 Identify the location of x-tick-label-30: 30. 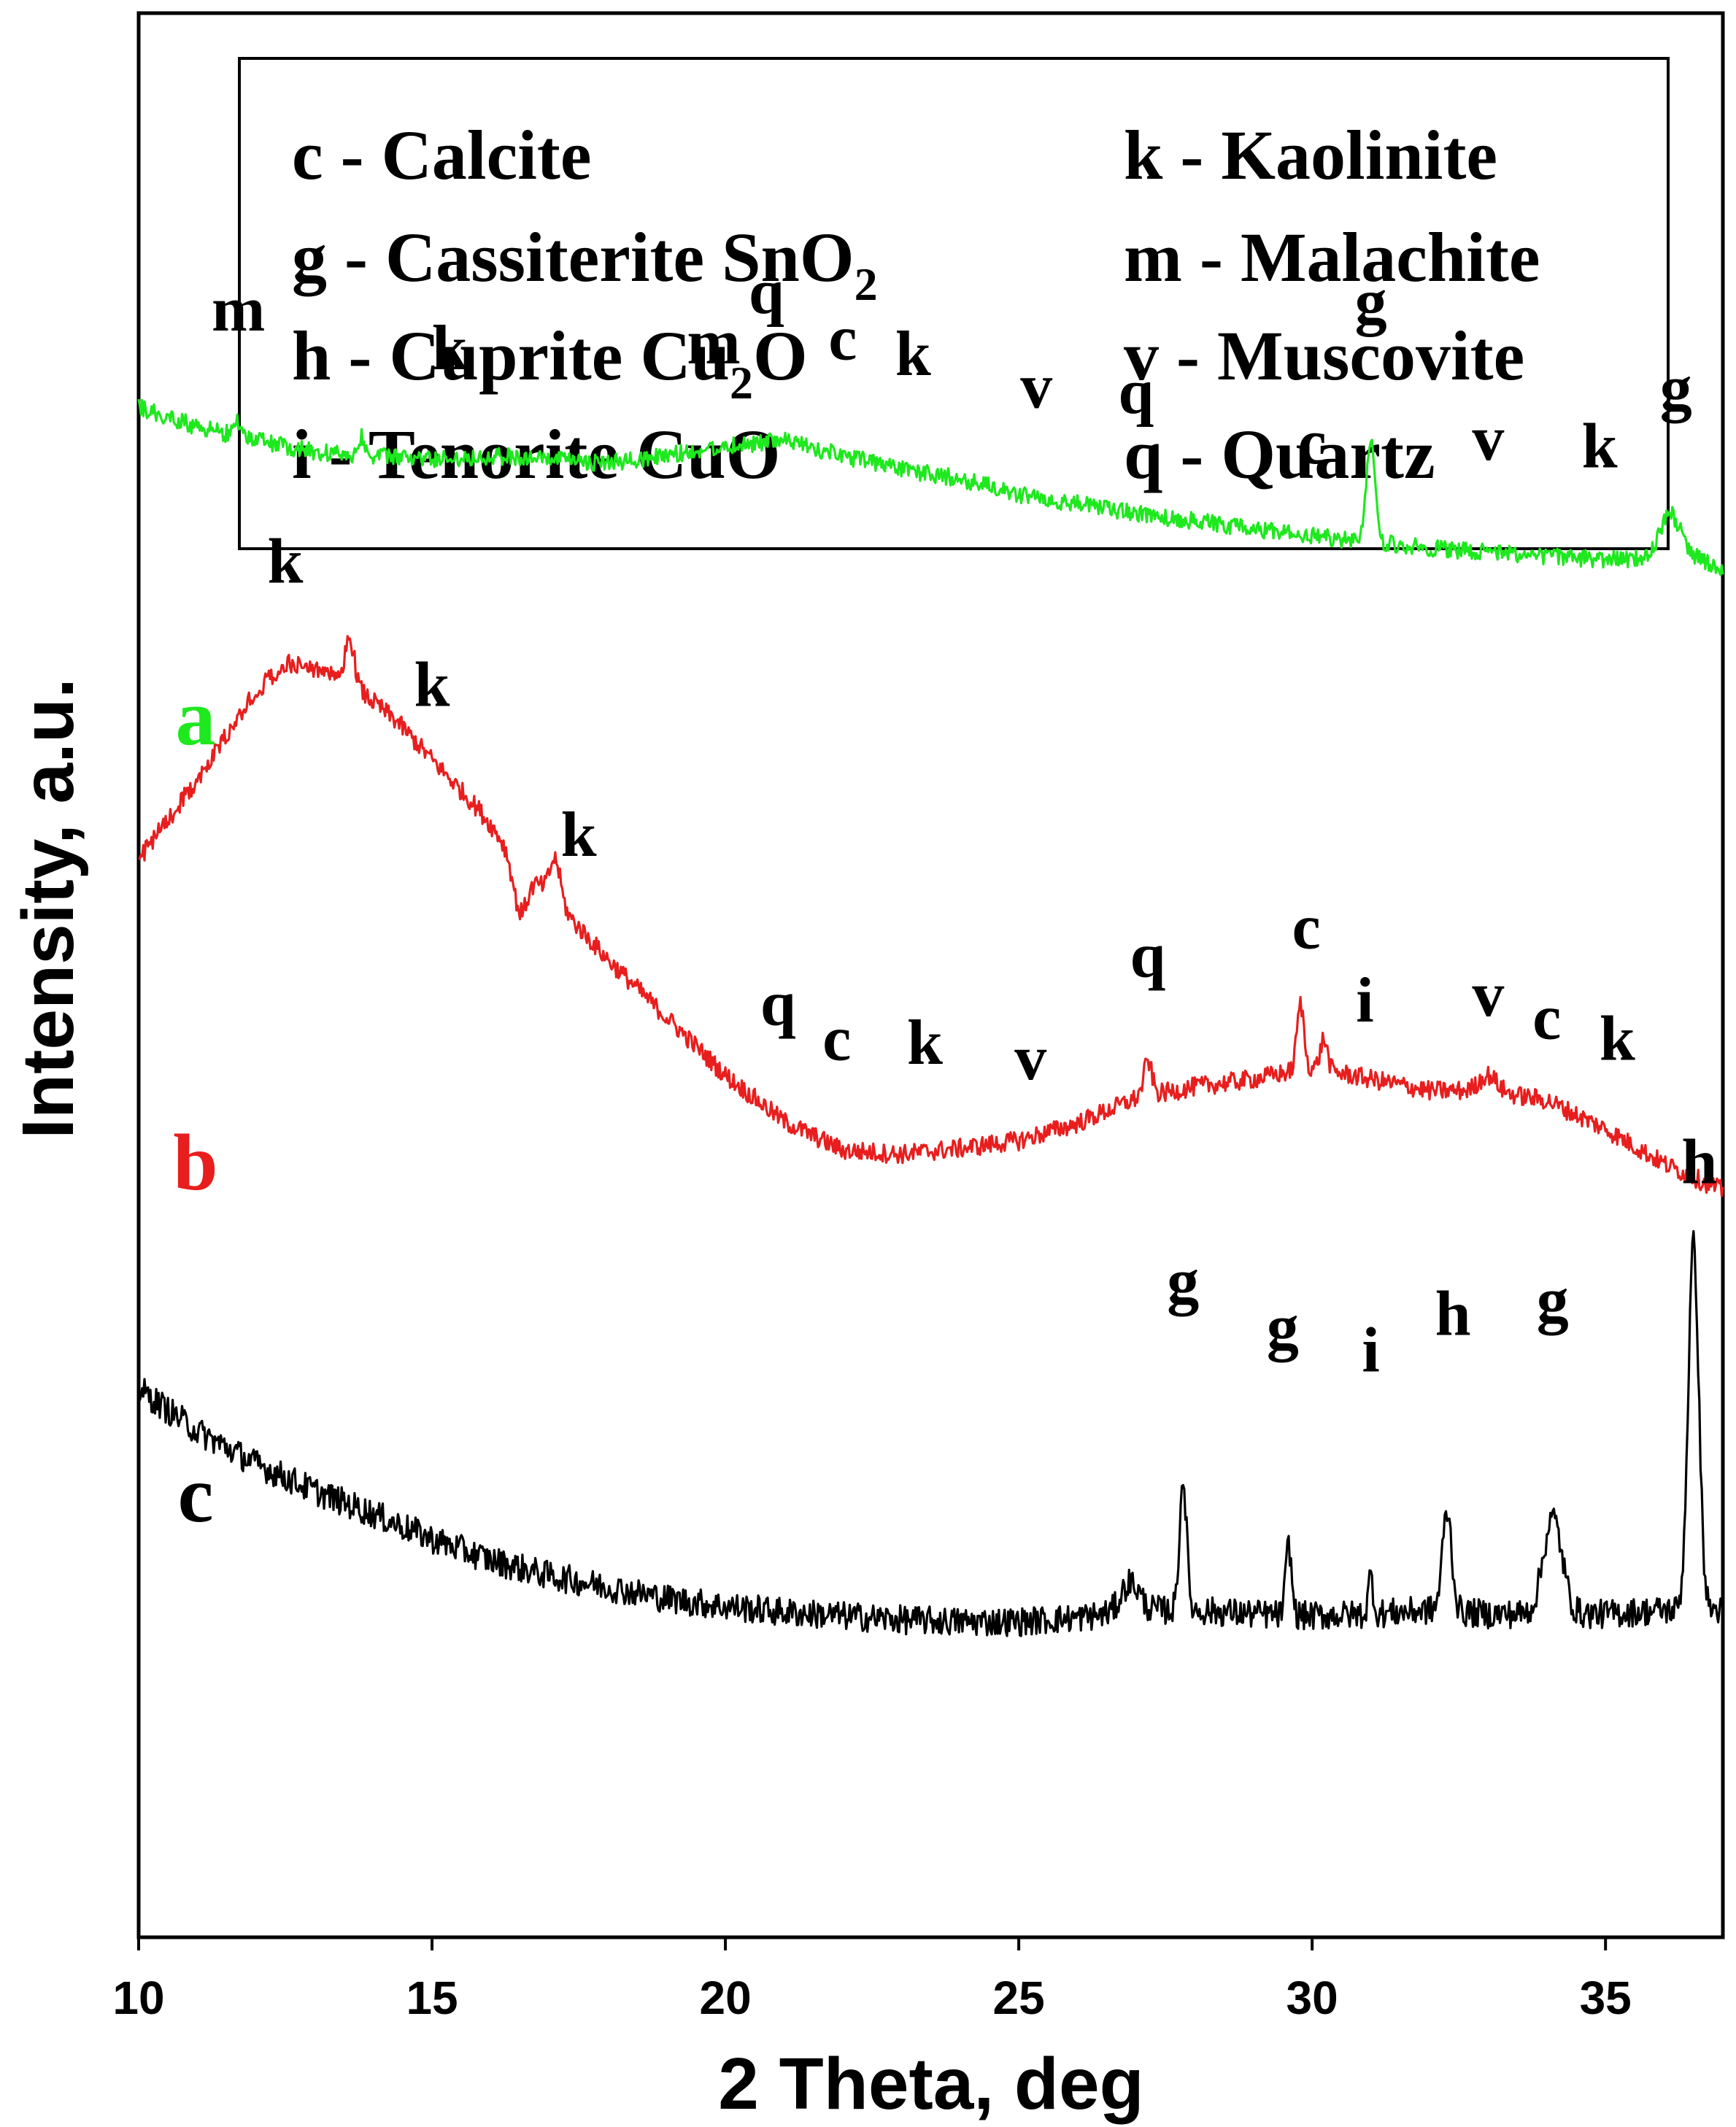
(1312, 1998).